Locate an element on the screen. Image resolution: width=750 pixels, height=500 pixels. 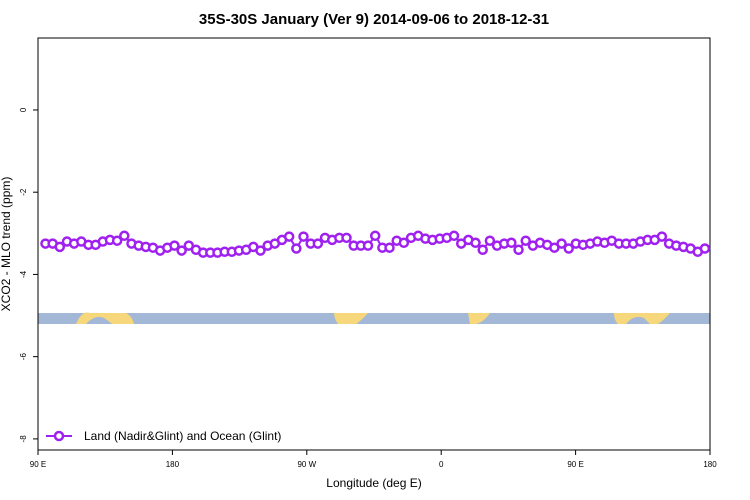
x-tick-label: 0 is located at coordinates (441, 464).